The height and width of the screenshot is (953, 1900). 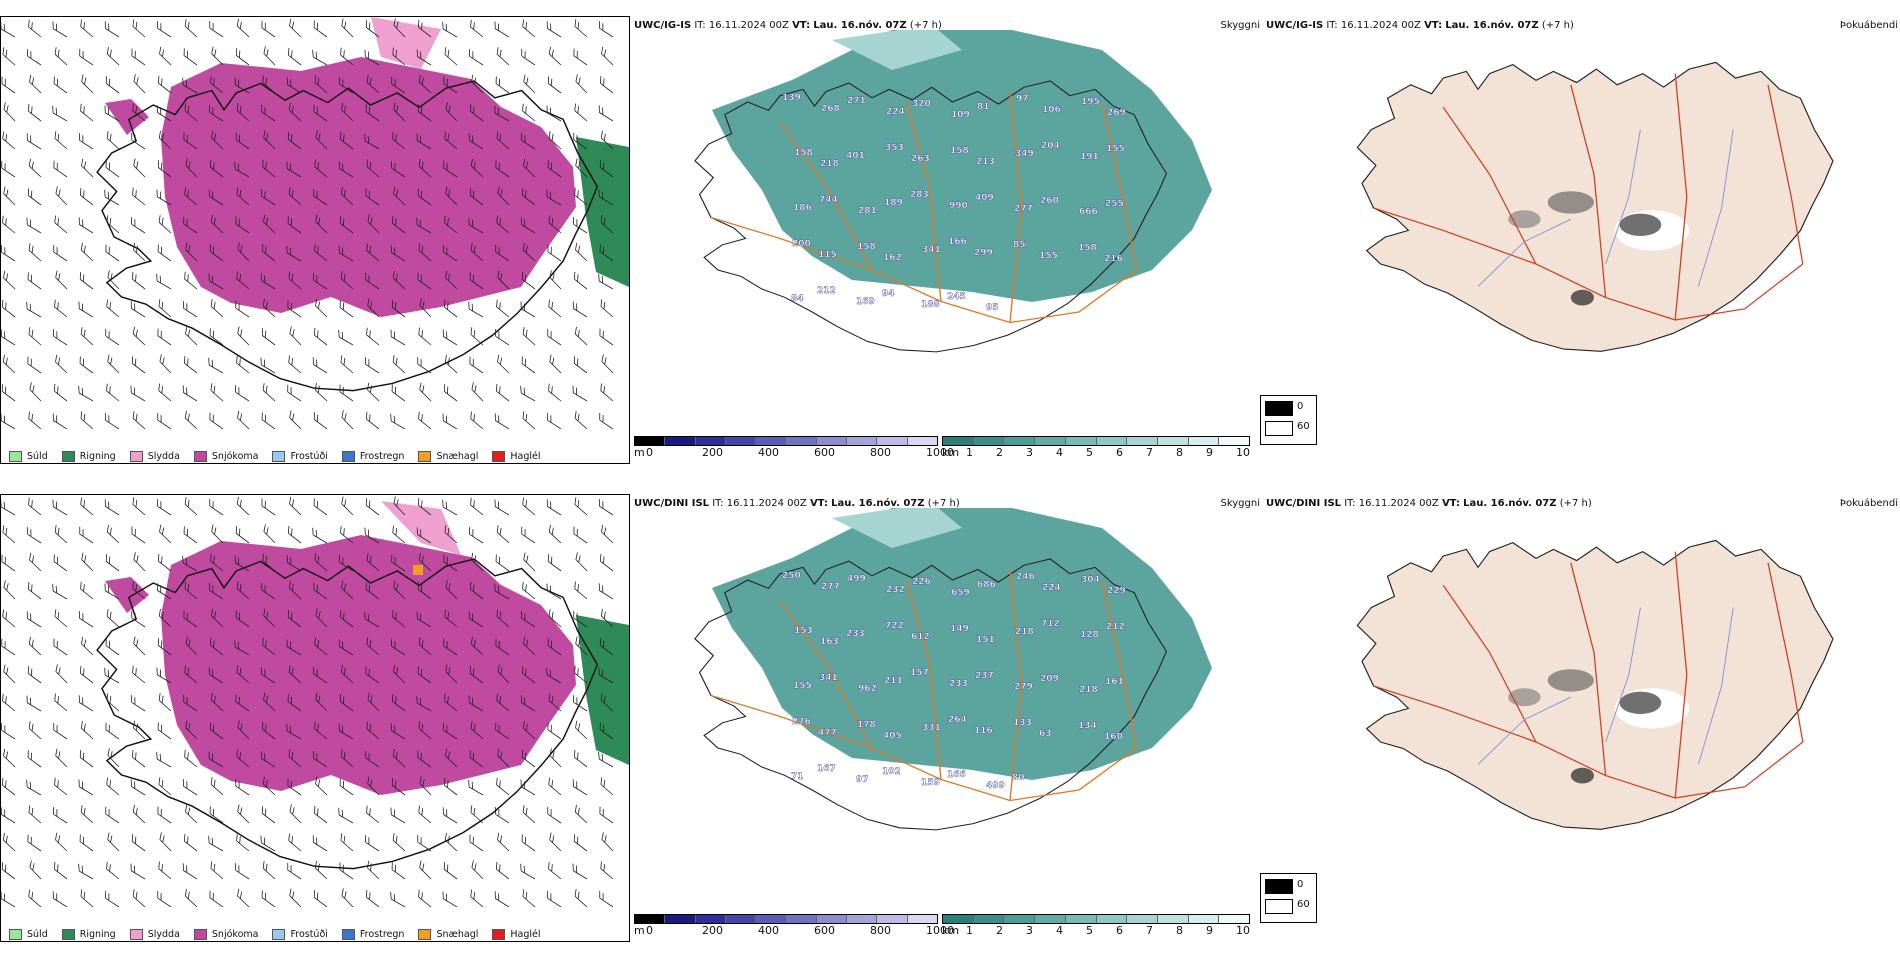 What do you see at coordinates (930, 305) in the screenshot?
I see `cloud-height-label: 188` at bounding box center [930, 305].